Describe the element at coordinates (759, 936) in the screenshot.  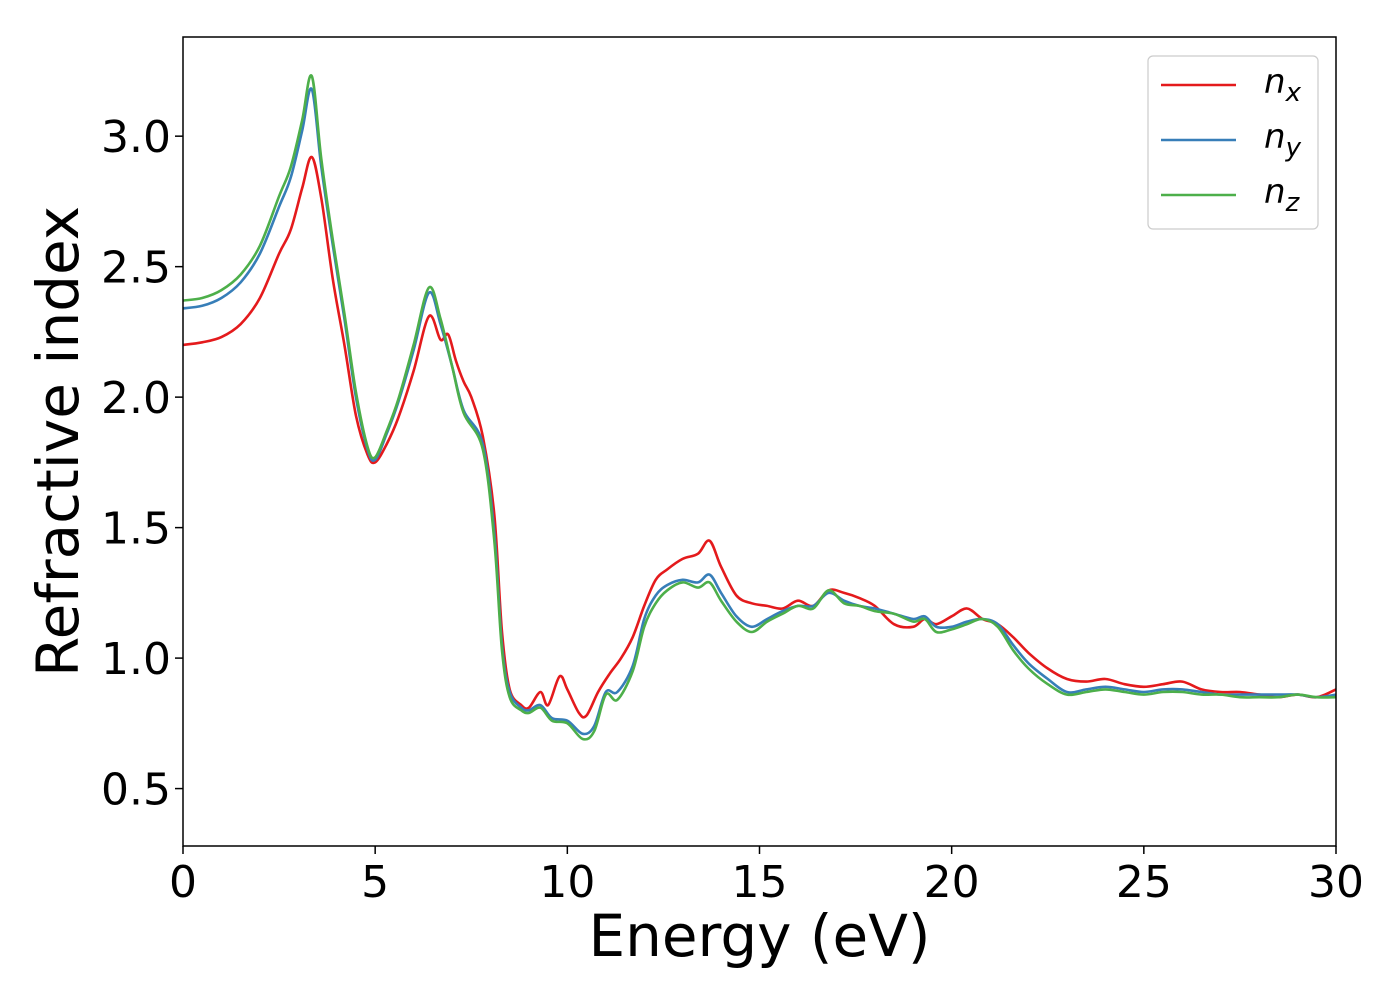
I see `x-axis-title: Energy (eV)` at that location.